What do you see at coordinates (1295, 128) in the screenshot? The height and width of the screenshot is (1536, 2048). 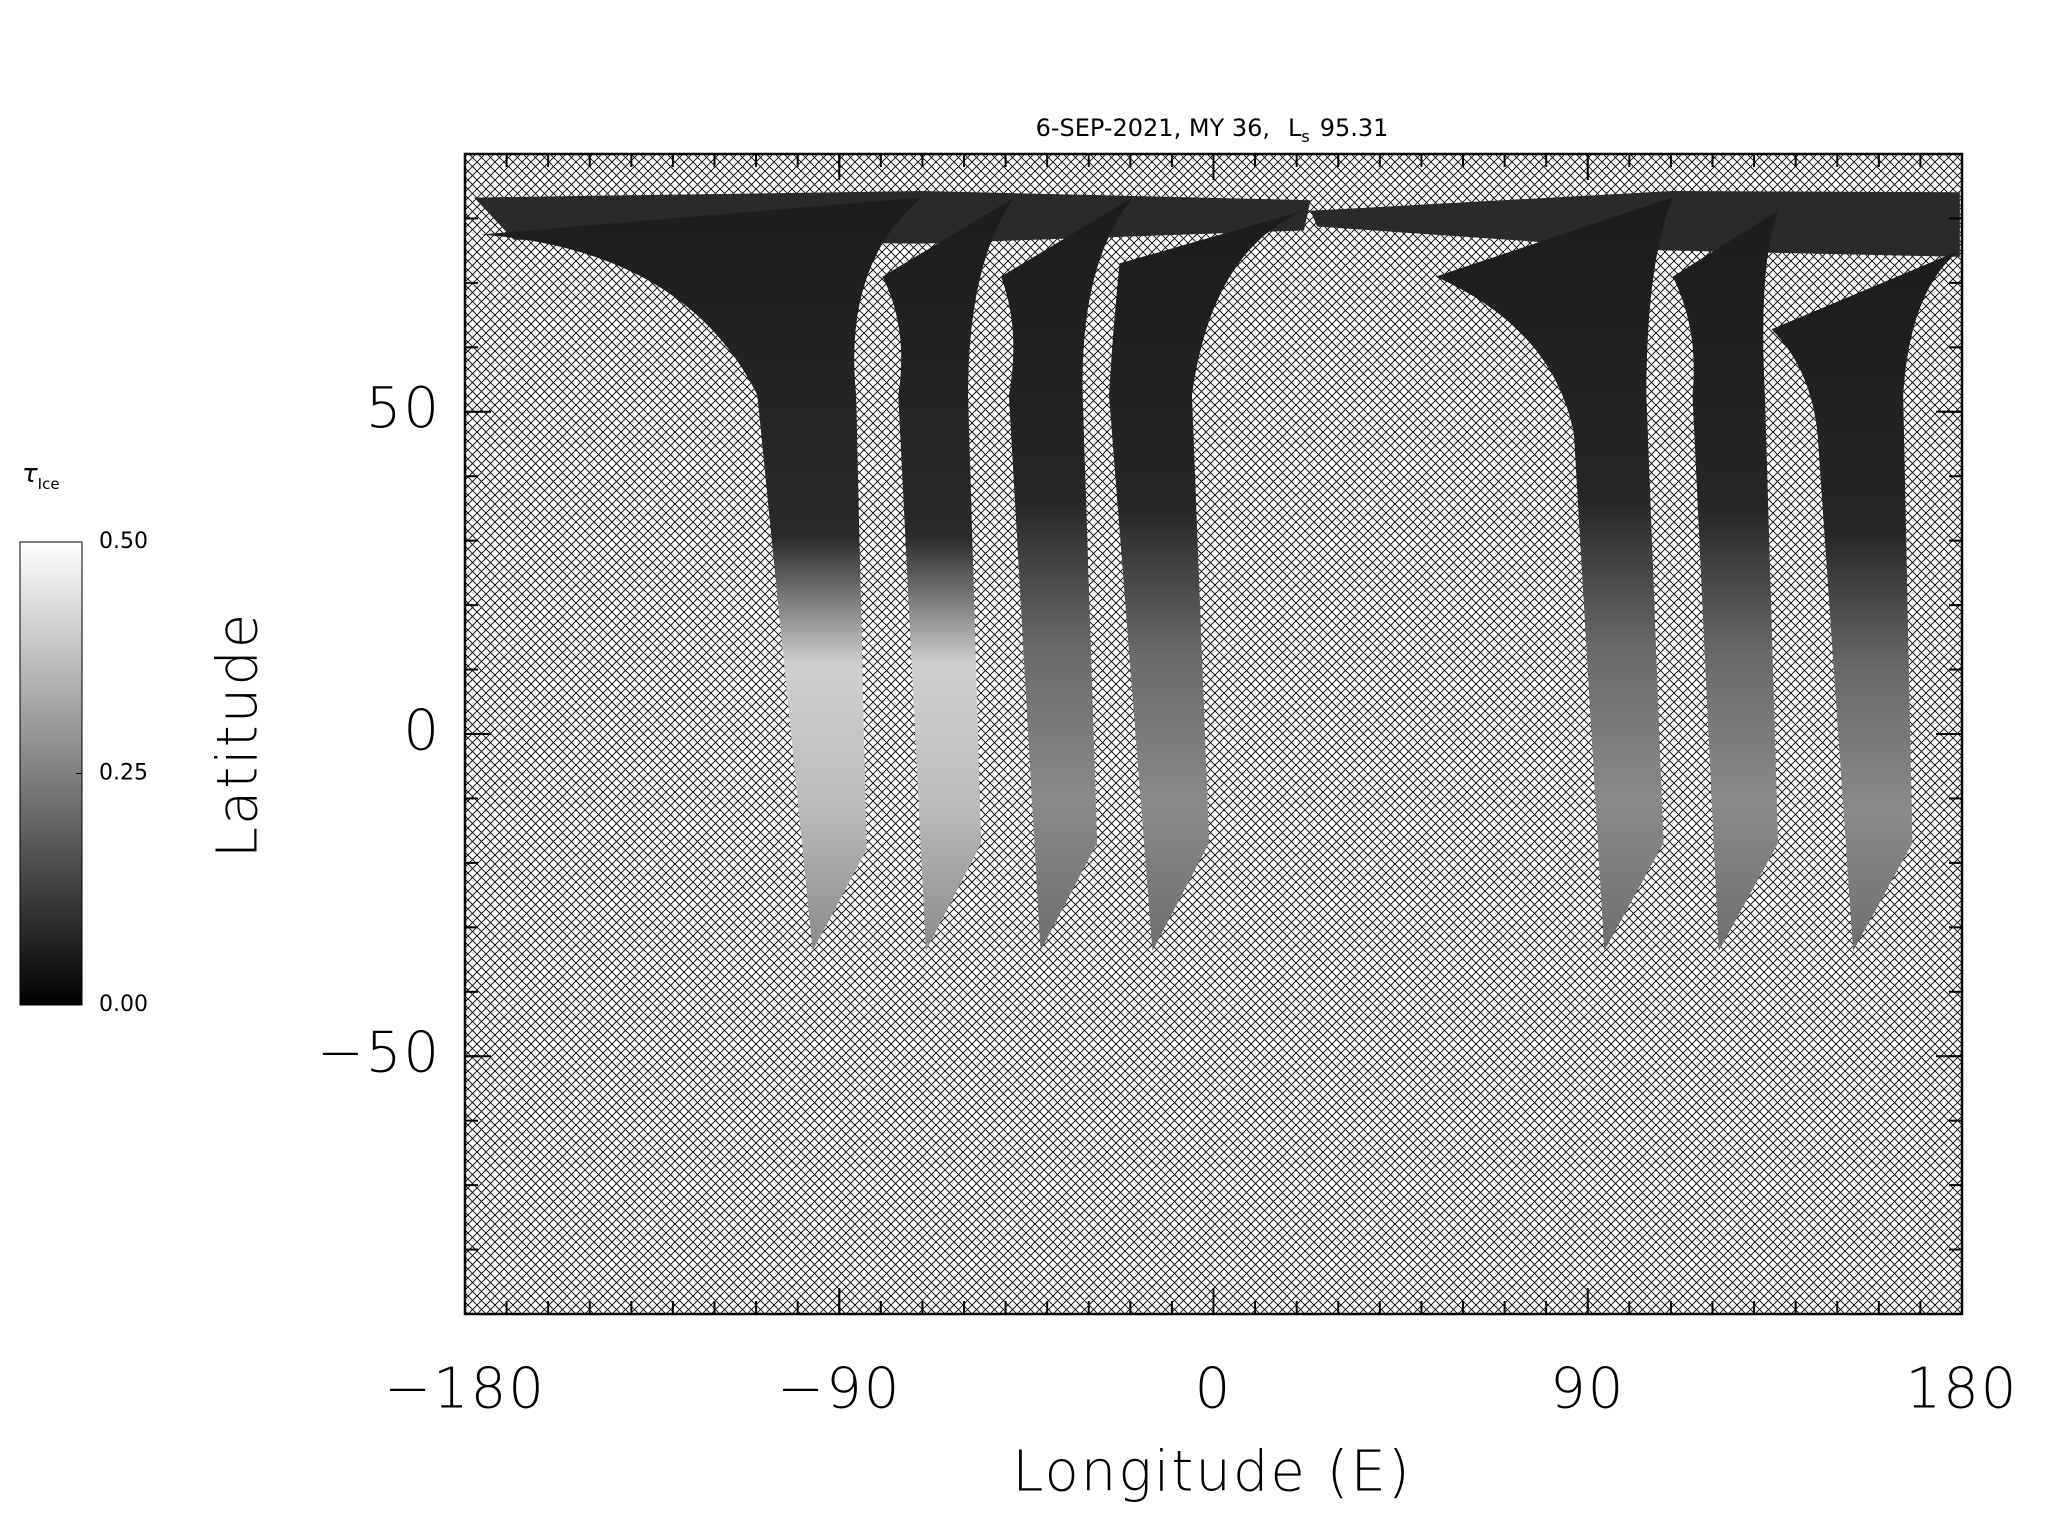 I see `title-ls: L` at bounding box center [1295, 128].